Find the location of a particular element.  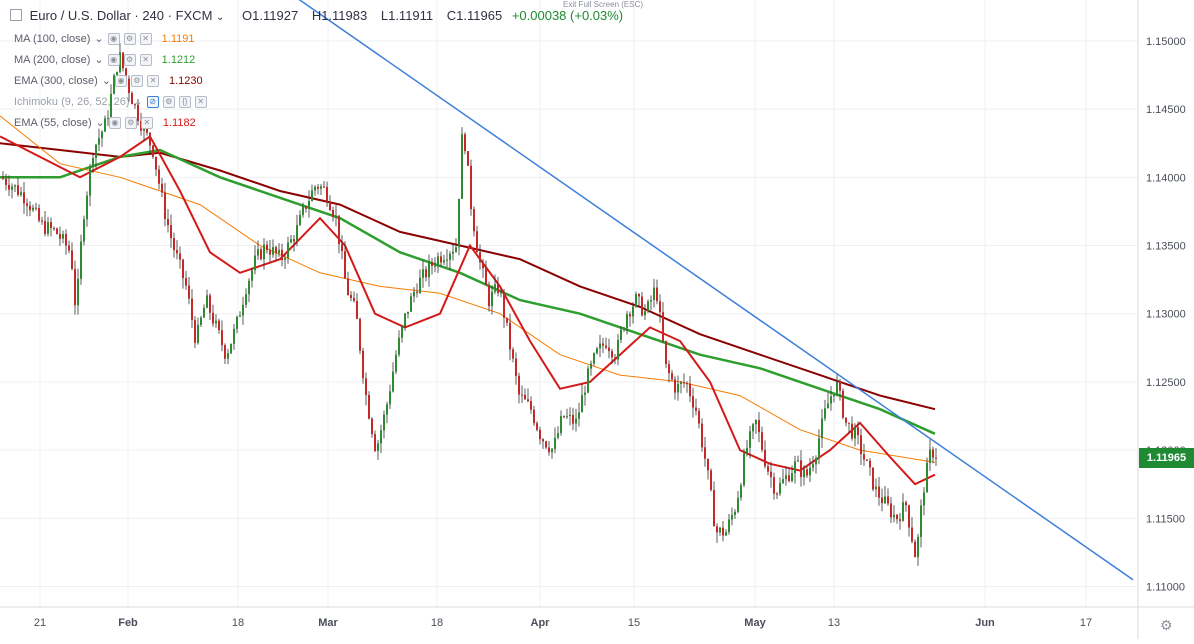

symbol-title: Euro / U.S. Dollar · 240 · FXCM is located at coordinates (121, 15).